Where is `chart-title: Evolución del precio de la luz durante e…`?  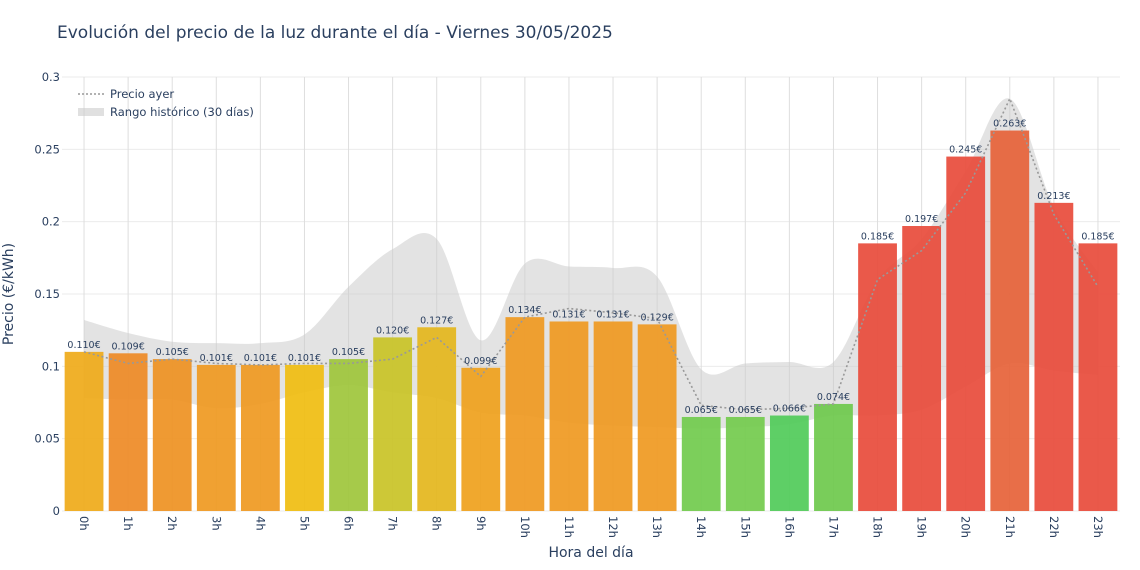 chart-title: Evolución del precio de la luz durante e… is located at coordinates (335, 33).